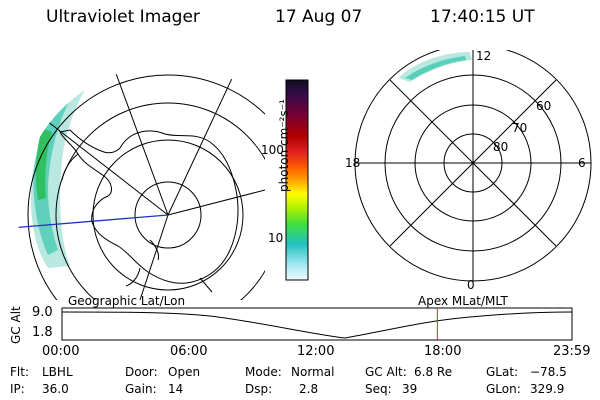 The height and width of the screenshot is (400, 600). Describe the element at coordinates (309, 389) in the screenshot. I see `dsp-value: 2.8` at that location.